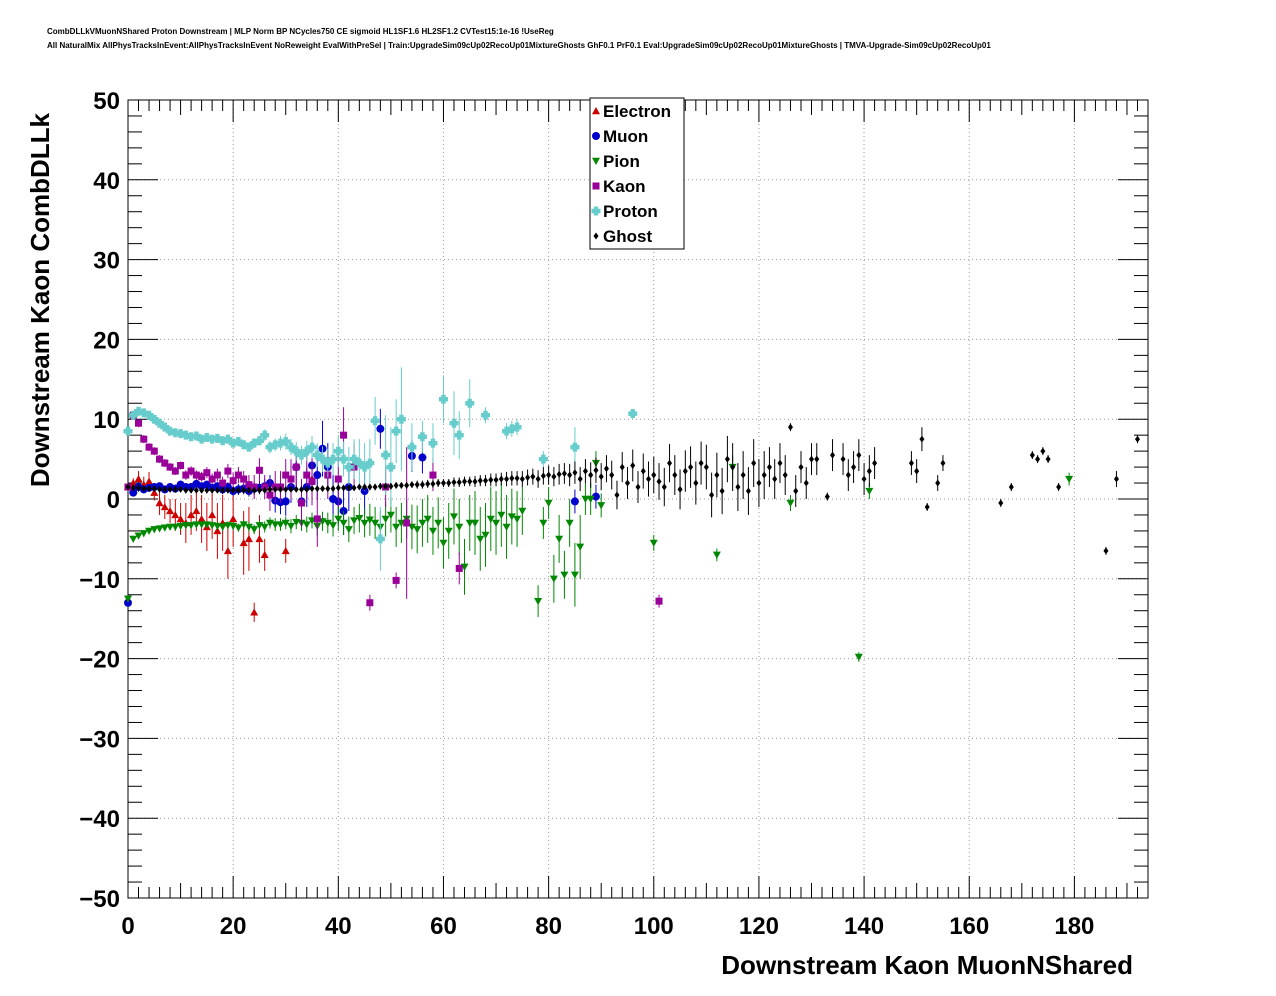  What do you see at coordinates (759, 926) in the screenshot?
I see `x-tick-label: 120` at bounding box center [759, 926].